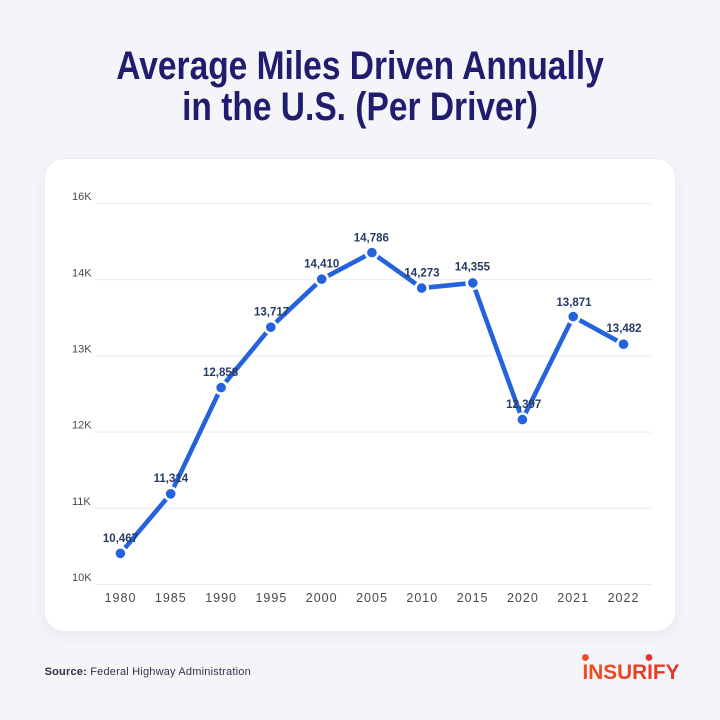 This screenshot has width=720, height=720. I want to click on svg-text: 2005, so click(372, 598).